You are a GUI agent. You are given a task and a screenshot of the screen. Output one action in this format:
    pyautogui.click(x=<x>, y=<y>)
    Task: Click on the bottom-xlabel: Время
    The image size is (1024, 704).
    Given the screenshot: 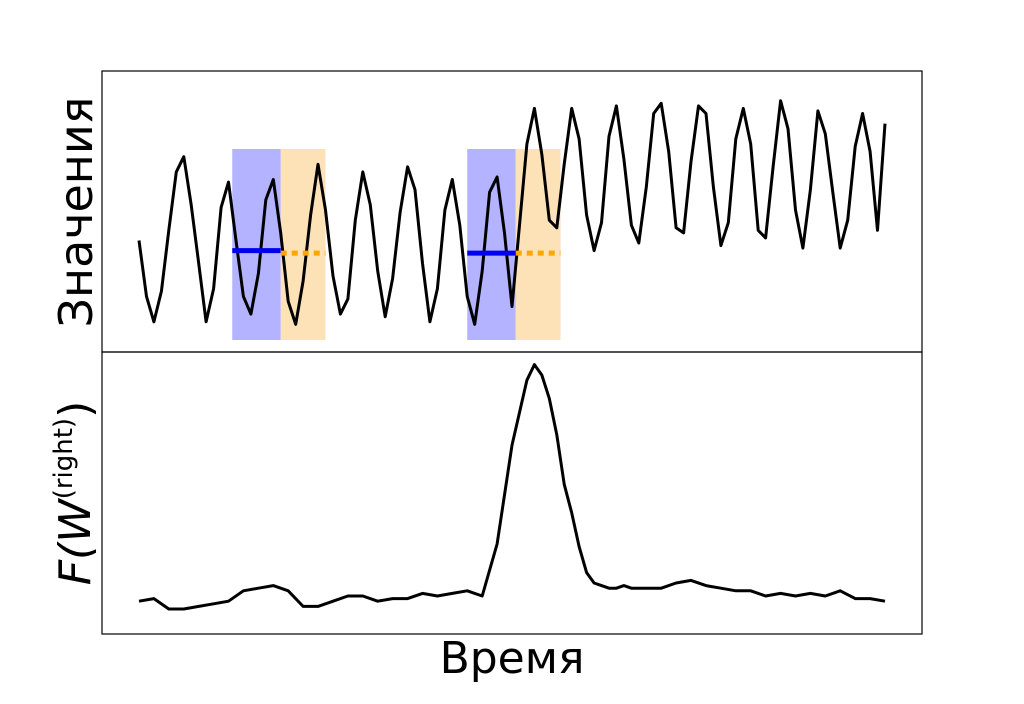 What is the action you would take?
    pyautogui.click(x=512, y=658)
    